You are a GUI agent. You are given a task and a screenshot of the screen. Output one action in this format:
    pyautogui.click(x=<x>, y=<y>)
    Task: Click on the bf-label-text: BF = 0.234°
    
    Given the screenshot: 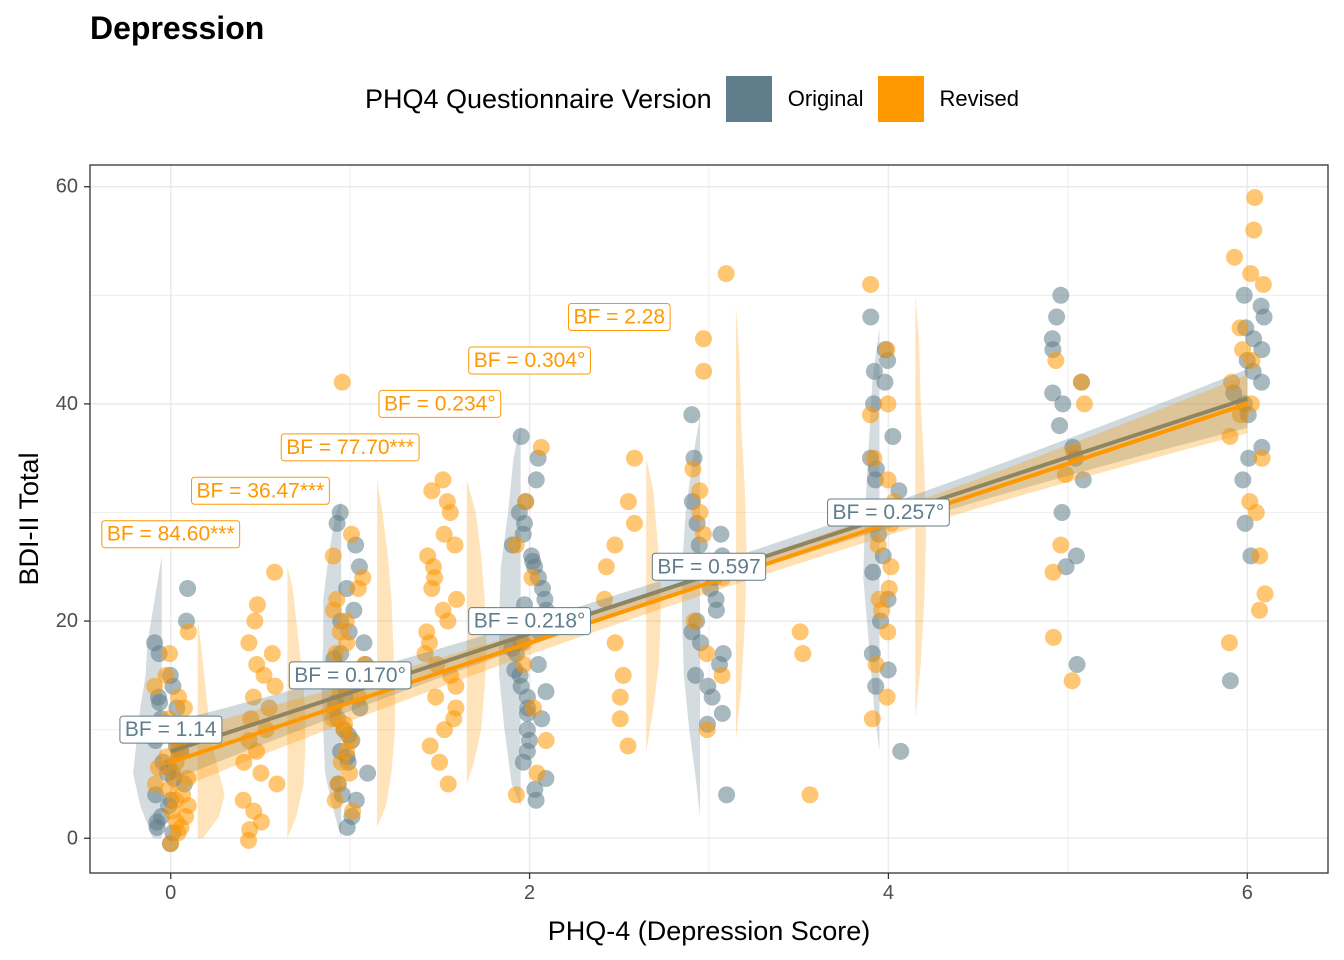 What is the action you would take?
    pyautogui.click(x=440, y=403)
    